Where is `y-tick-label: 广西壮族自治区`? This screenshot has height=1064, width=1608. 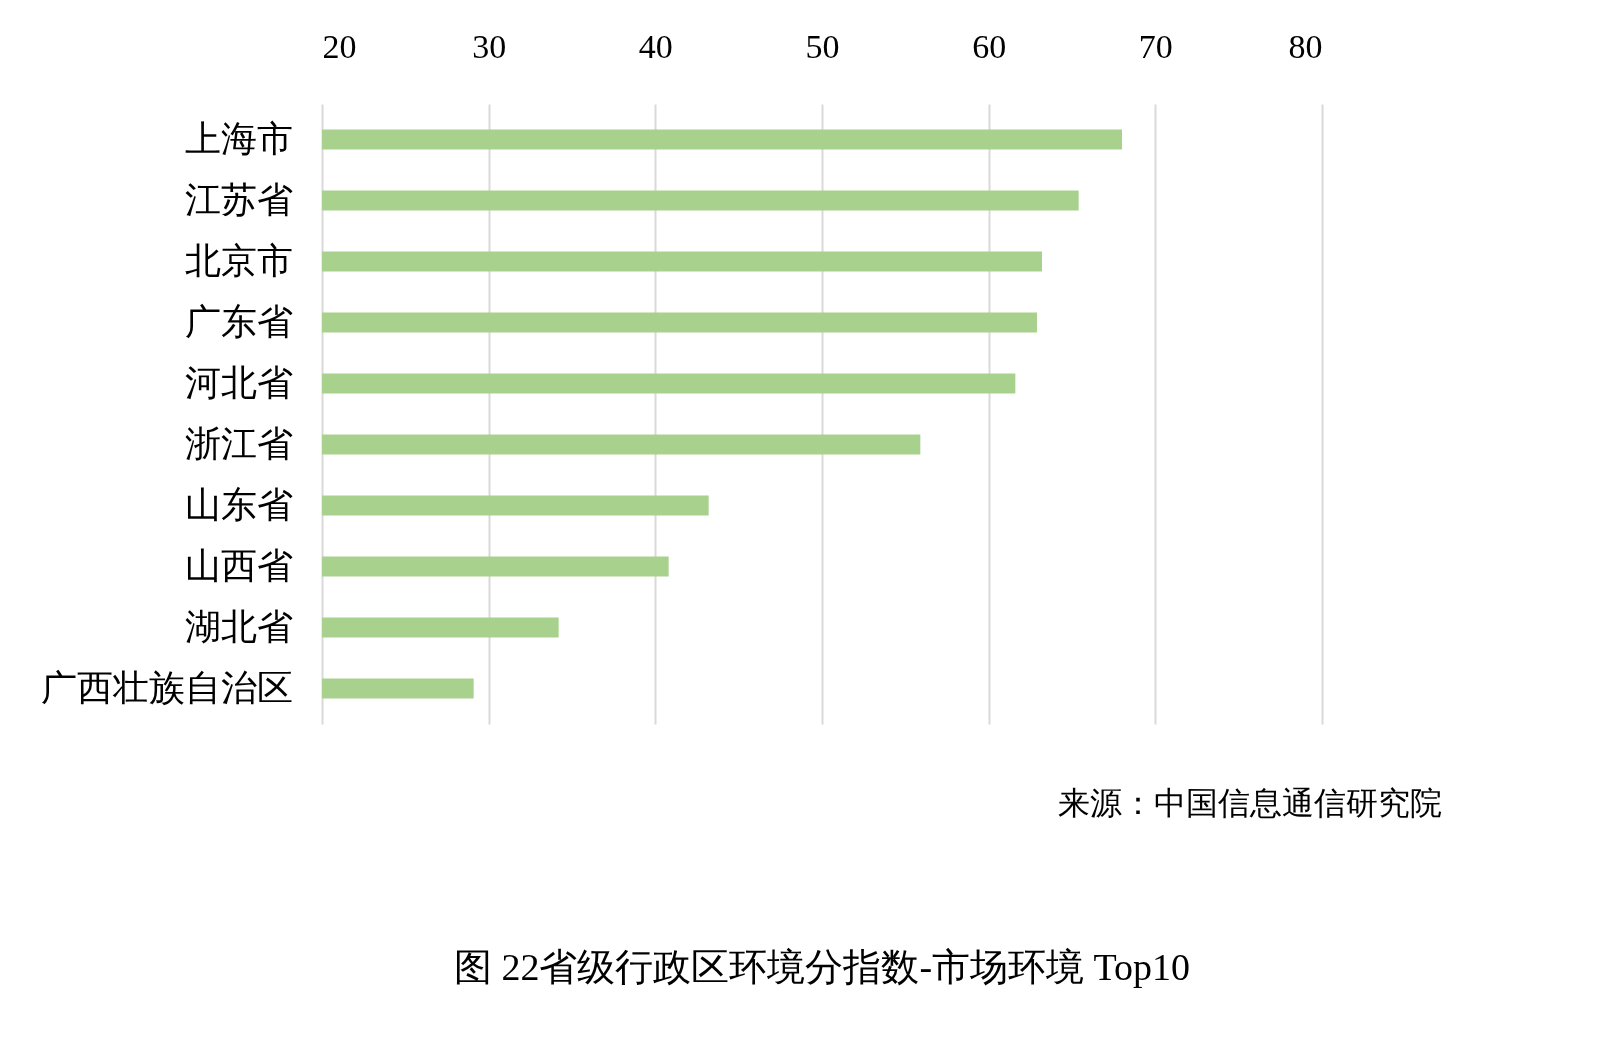
y-tick-label: 广西壮族自治区 is located at coordinates (166, 688).